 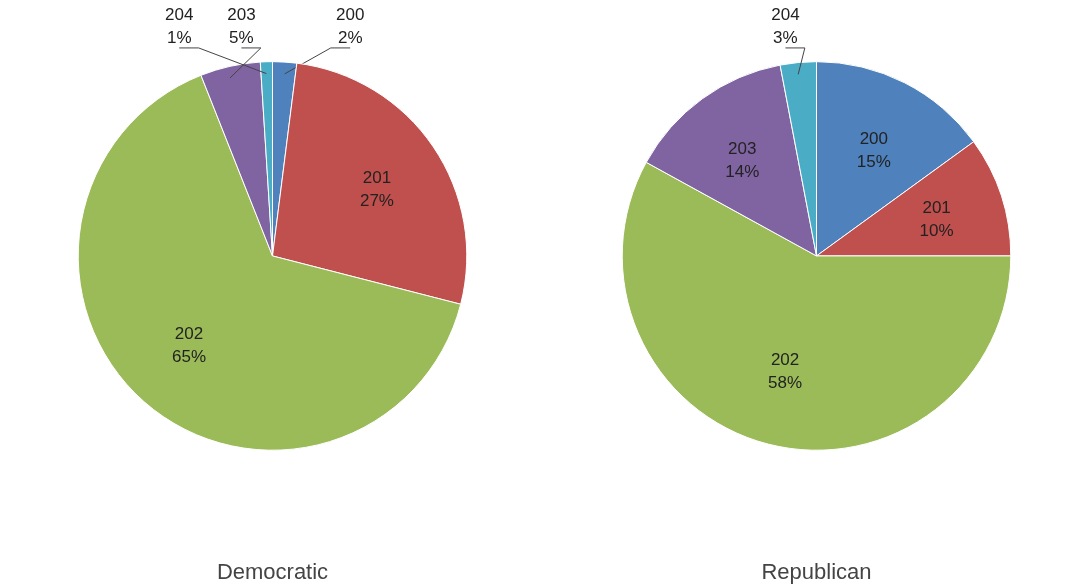 I want to click on data-label: 5%, so click(x=241, y=37).